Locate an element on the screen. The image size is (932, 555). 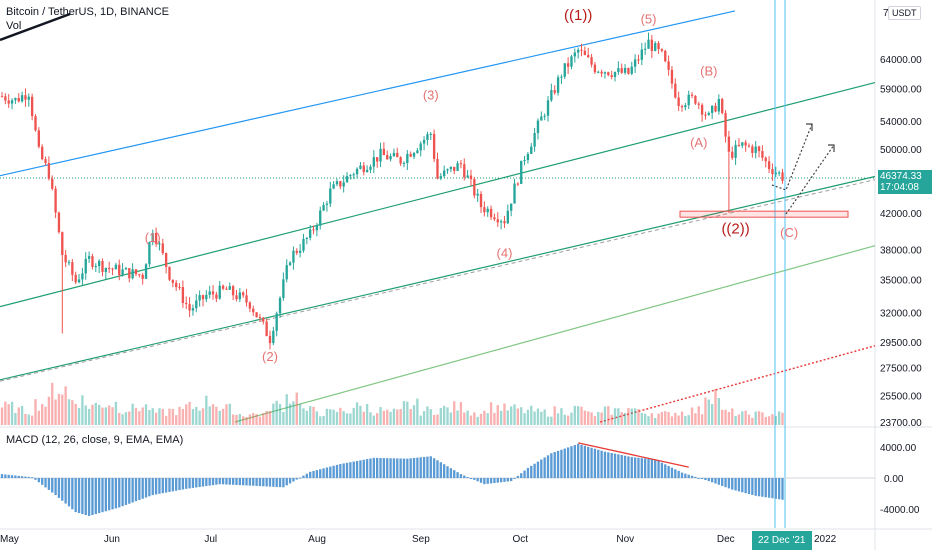
wave-label: (4) is located at coordinates (505, 252).